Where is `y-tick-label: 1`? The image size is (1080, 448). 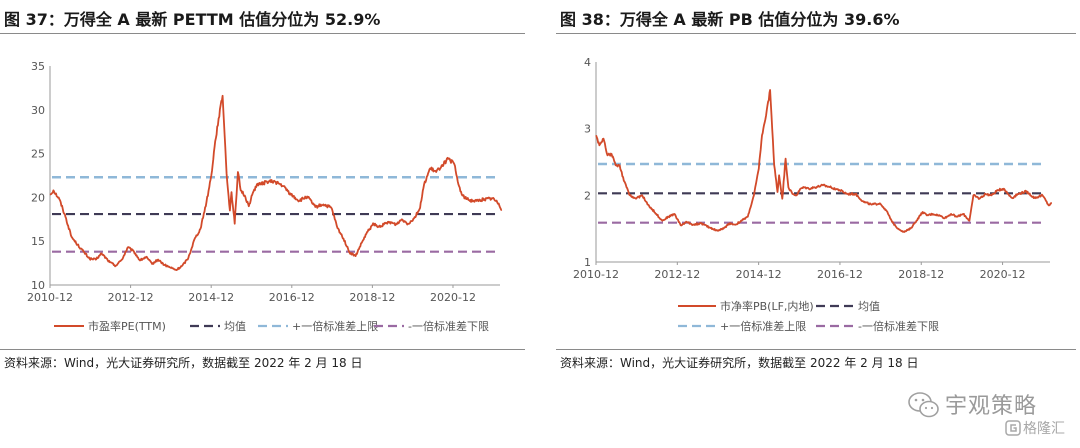 y-tick-label: 1 is located at coordinates (587, 262).